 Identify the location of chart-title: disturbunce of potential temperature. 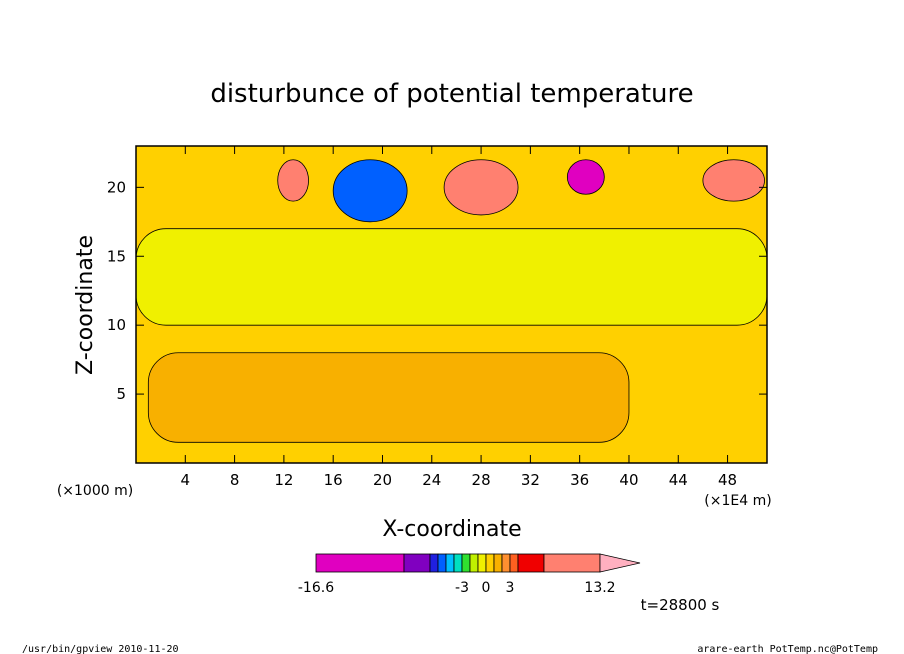
(451, 94).